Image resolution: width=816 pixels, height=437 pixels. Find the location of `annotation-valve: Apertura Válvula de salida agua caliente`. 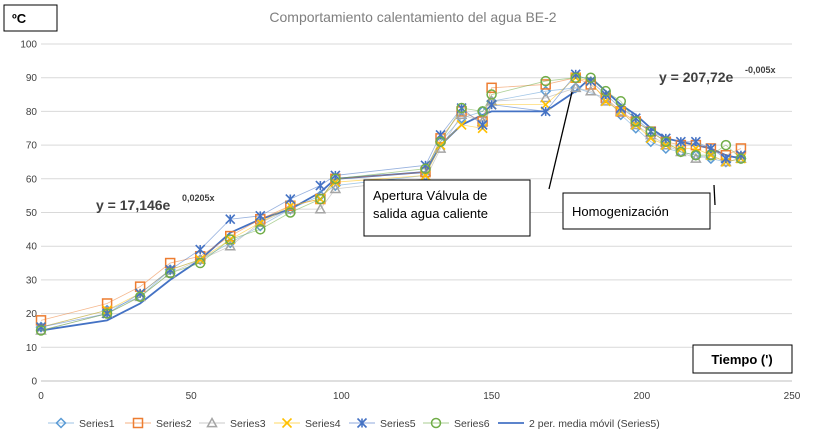

annotation-valve: Apertura Válvula de salida agua caliente is located at coordinates (468, 164).